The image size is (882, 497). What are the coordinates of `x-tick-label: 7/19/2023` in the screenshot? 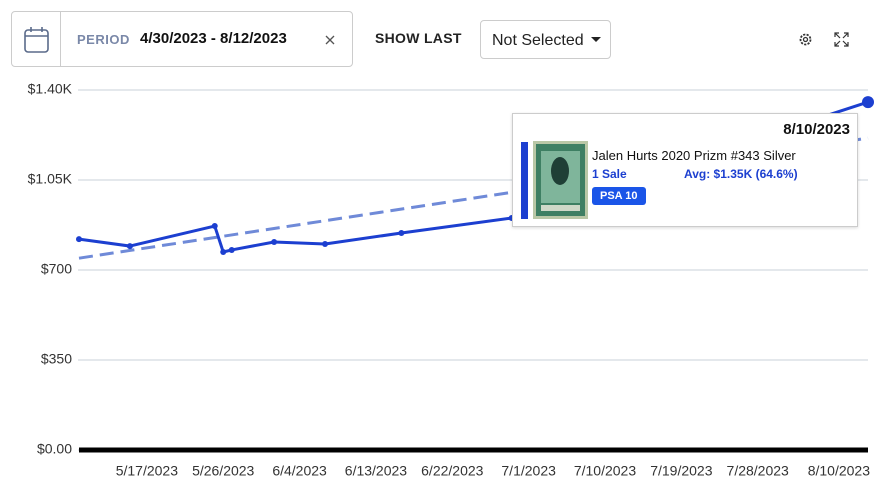 It's located at (681, 471).